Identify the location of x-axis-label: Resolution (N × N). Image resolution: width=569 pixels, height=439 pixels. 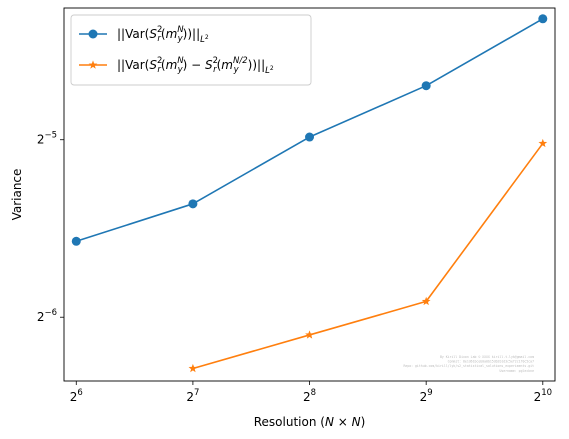
(310, 422).